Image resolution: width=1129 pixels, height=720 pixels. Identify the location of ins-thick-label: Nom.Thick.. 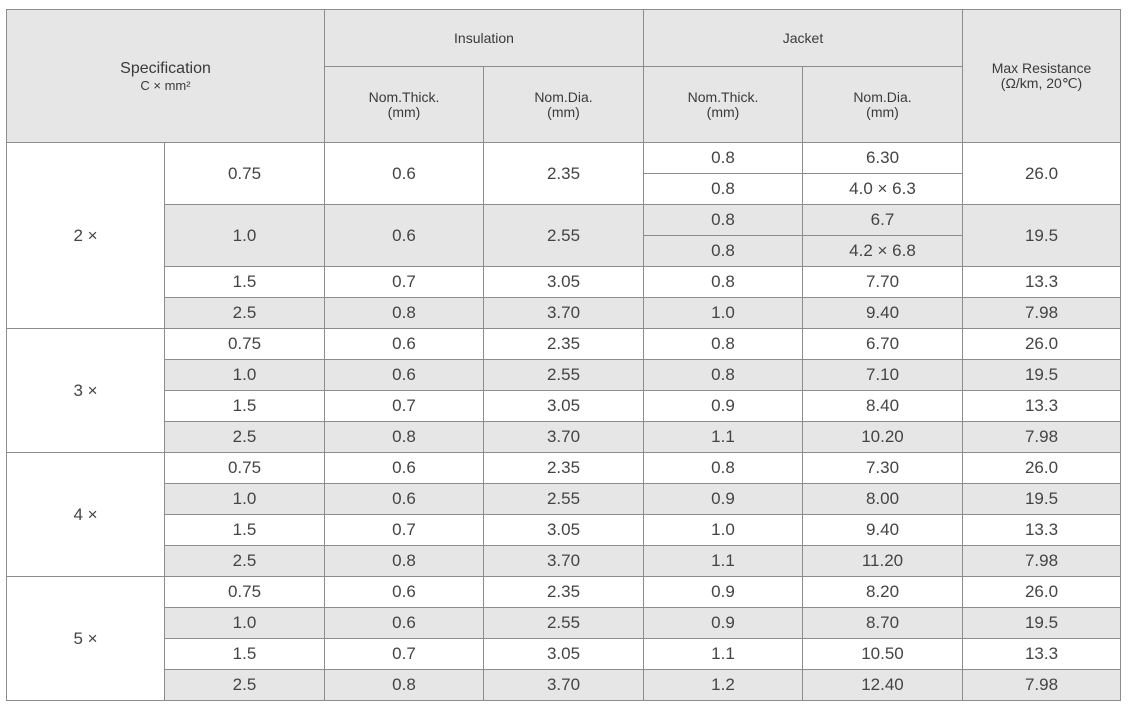
(404, 96).